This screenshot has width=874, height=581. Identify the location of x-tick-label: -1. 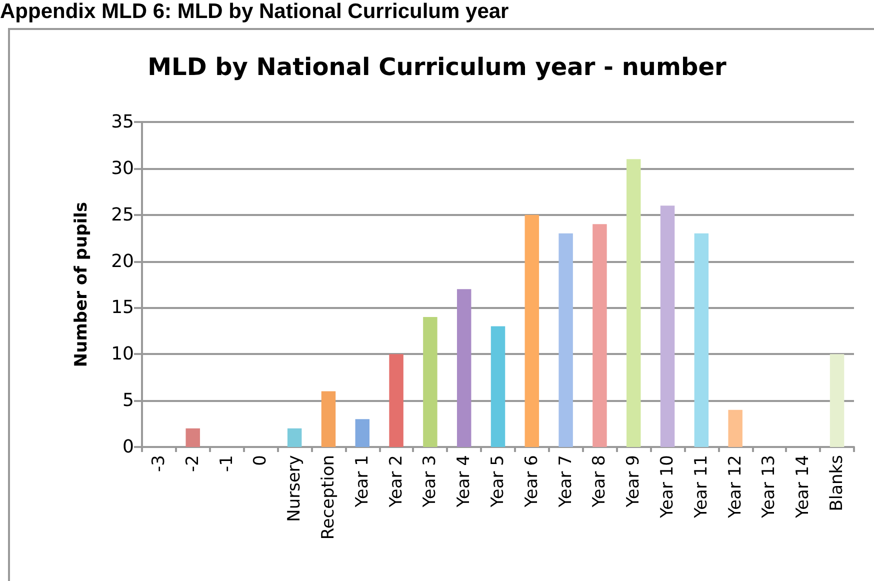
(226, 463).